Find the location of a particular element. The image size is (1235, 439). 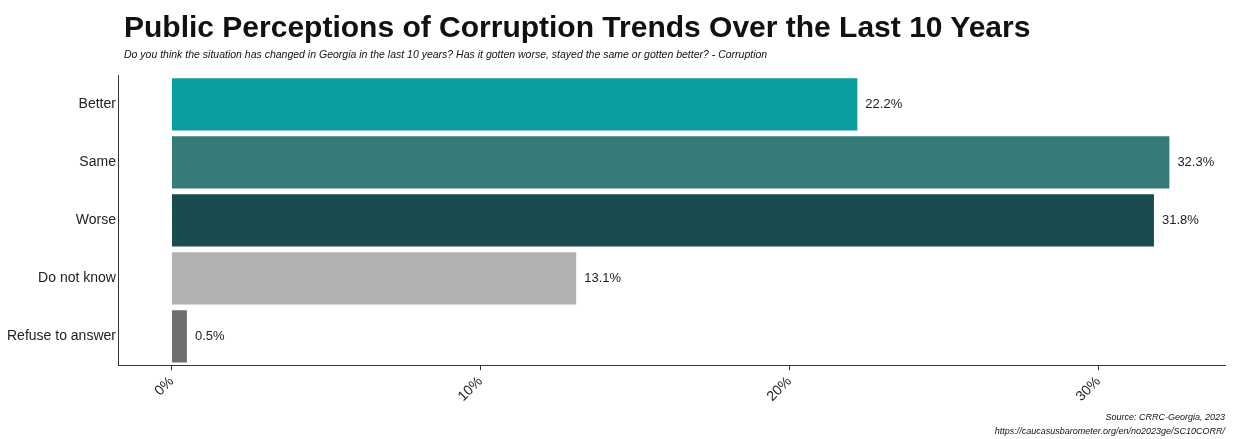

data-label: 32.3% is located at coordinates (1196, 161).